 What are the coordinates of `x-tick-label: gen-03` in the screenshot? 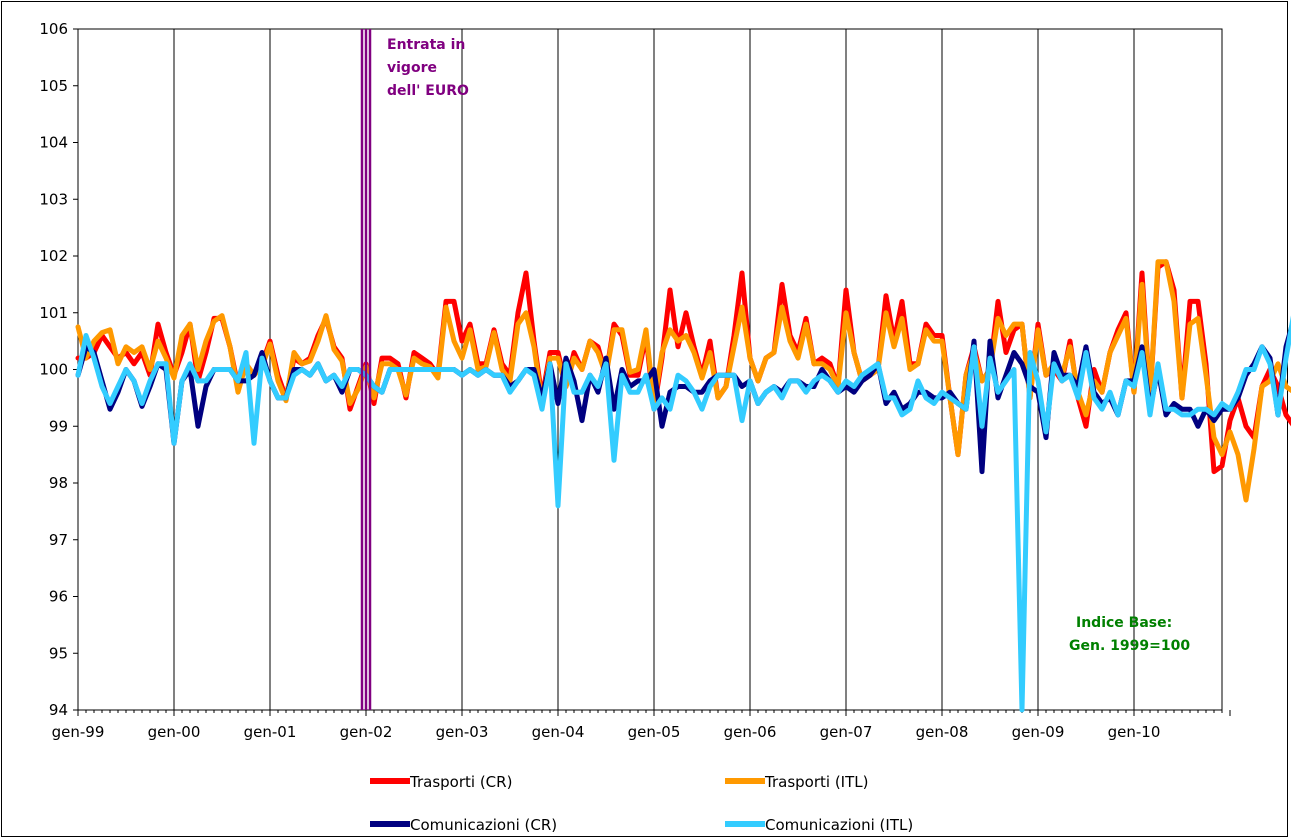 It's located at (462, 732).